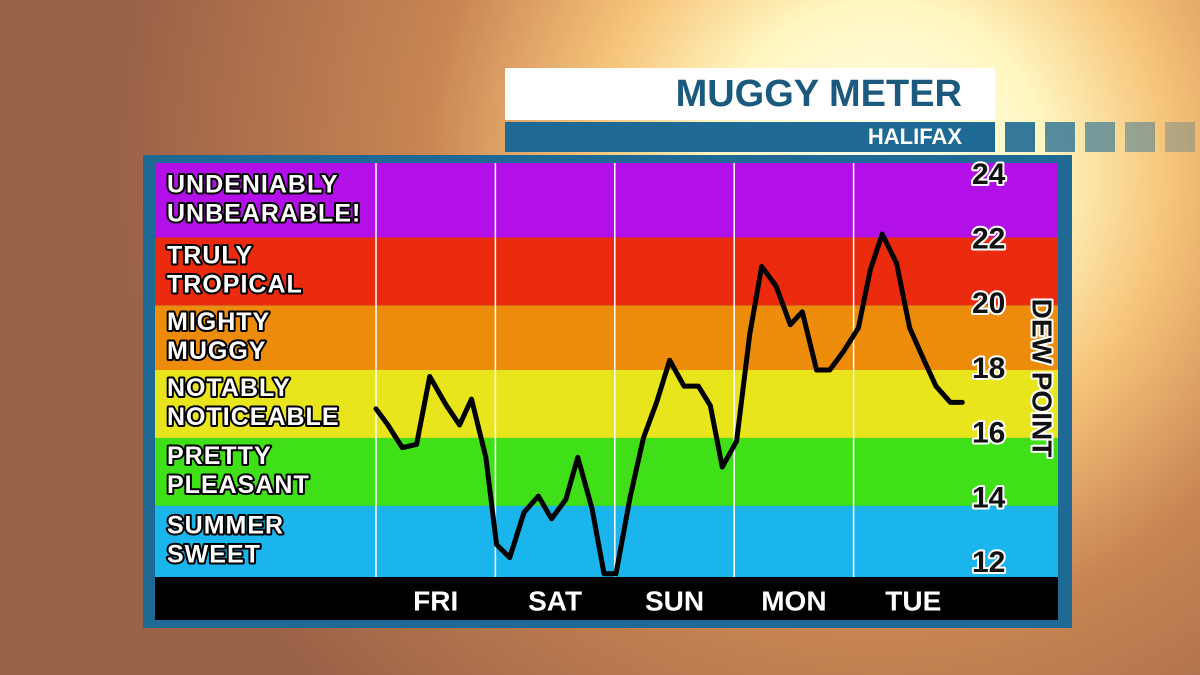 The height and width of the screenshot is (675, 1200). What do you see at coordinates (988, 368) in the screenshot?
I see `y-tick-label: 18` at bounding box center [988, 368].